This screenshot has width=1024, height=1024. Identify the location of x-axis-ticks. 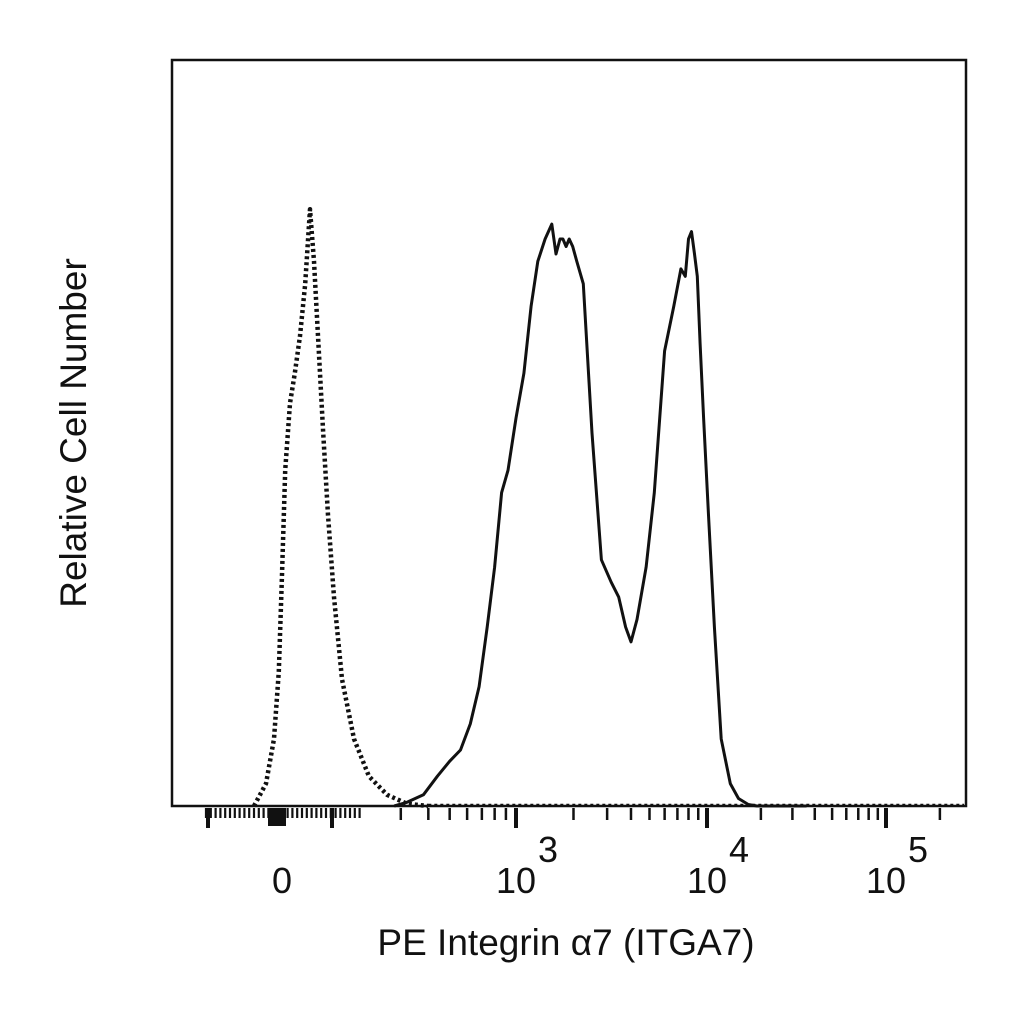
(573, 818).